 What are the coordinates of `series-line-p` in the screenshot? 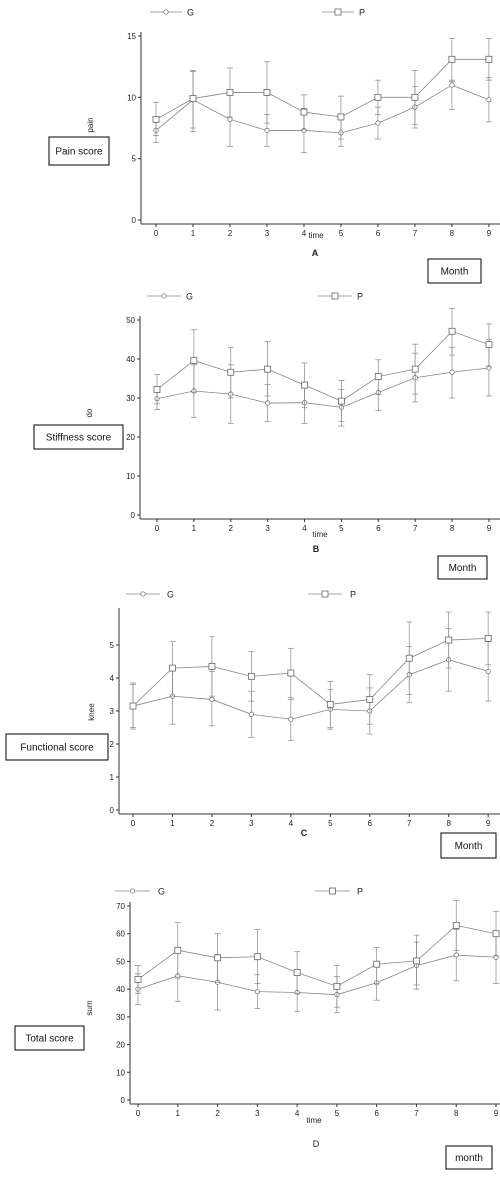 It's located at (310, 672).